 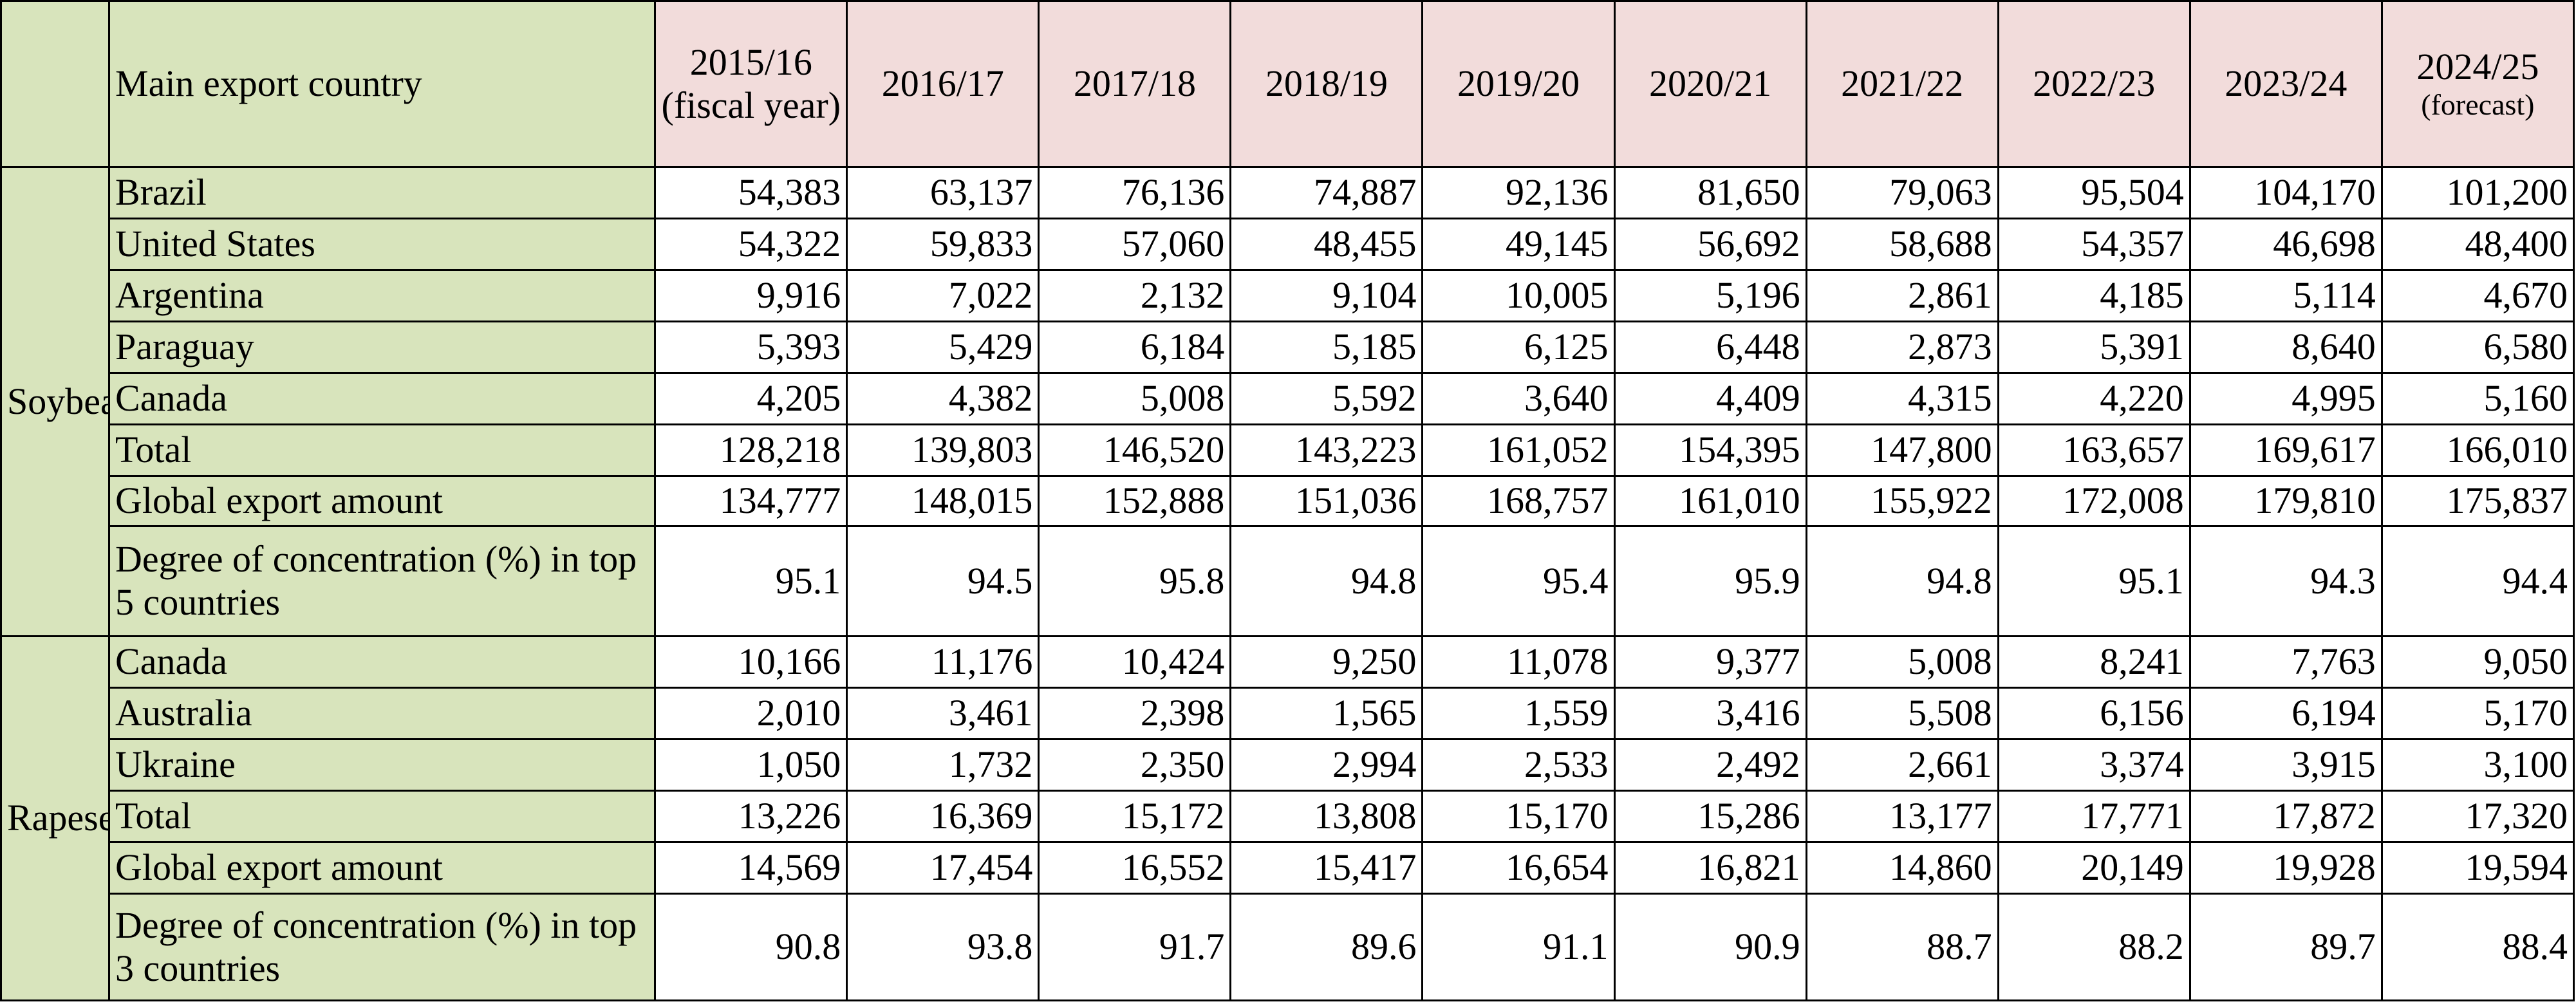 I want to click on value-cell: 54,322, so click(x=751, y=245).